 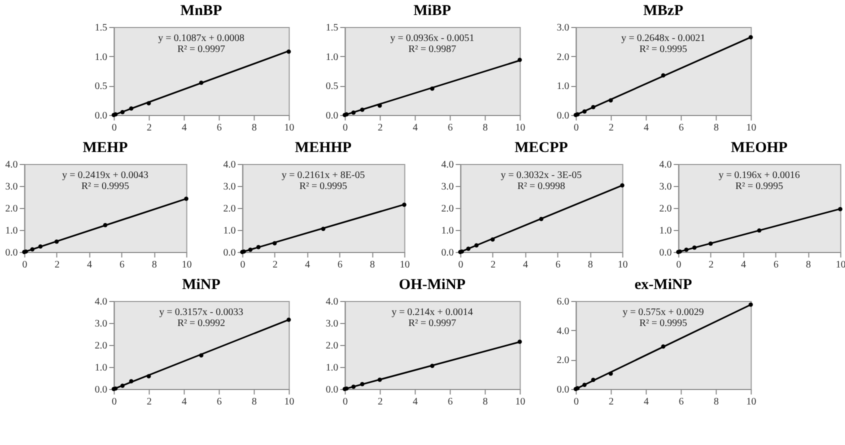 I want to click on annotation: y = 0.2161x + 8E-05, so click(x=323, y=175).